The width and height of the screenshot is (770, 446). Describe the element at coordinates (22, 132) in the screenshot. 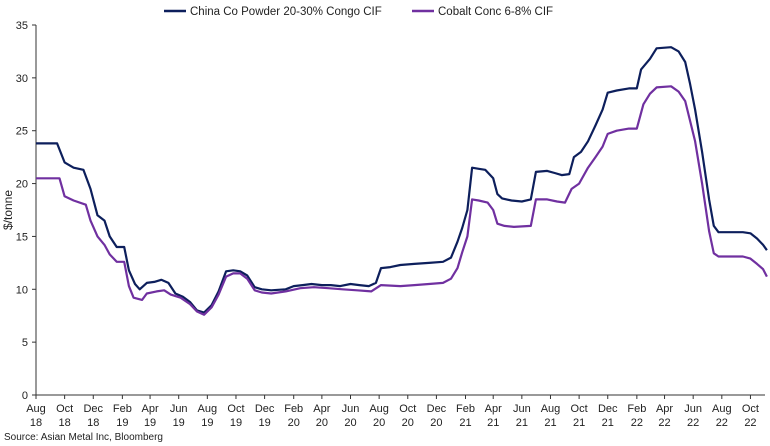

I see `y-tick-label: 25` at that location.